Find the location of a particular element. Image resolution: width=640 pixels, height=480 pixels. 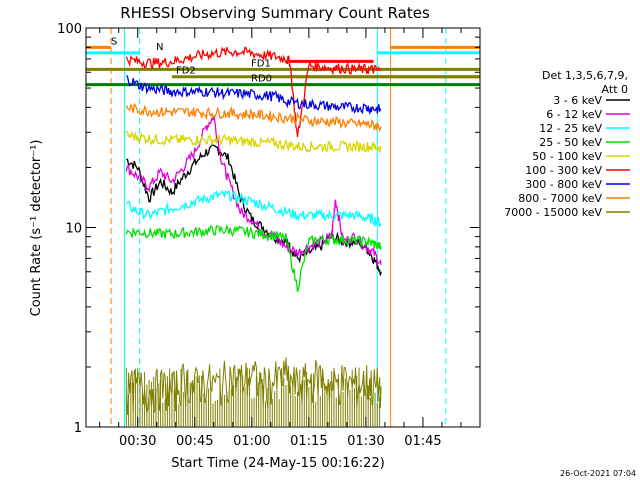

chart-title: RHESSI Observing Summary Count Rates is located at coordinates (275, 13).